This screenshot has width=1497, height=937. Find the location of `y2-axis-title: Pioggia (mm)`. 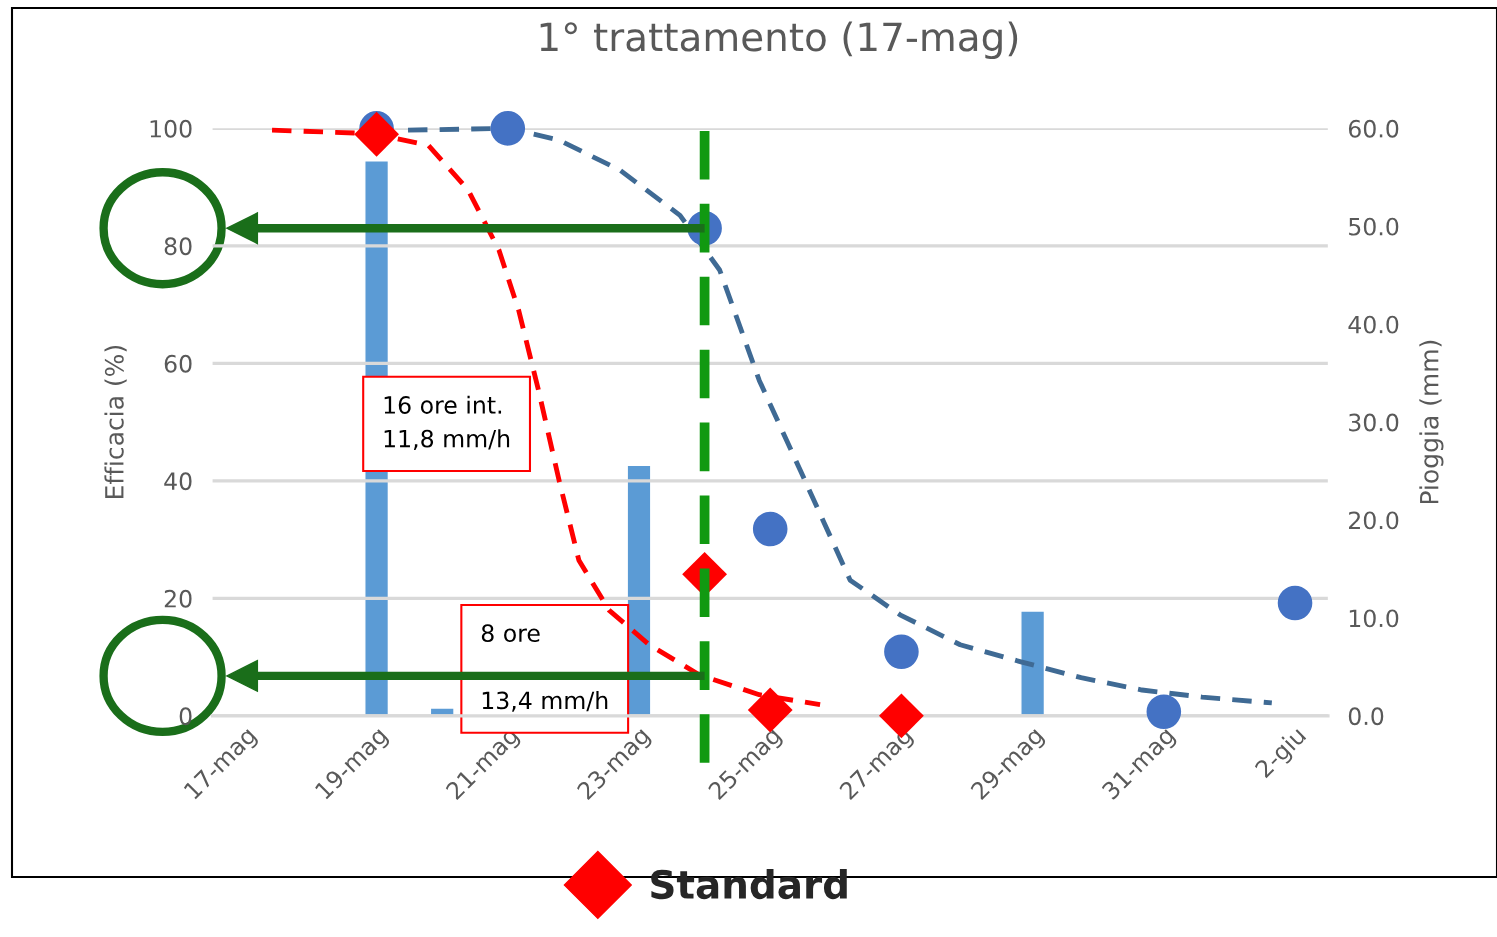

y2-axis-title: Pioggia (mm) is located at coordinates (1431, 422).